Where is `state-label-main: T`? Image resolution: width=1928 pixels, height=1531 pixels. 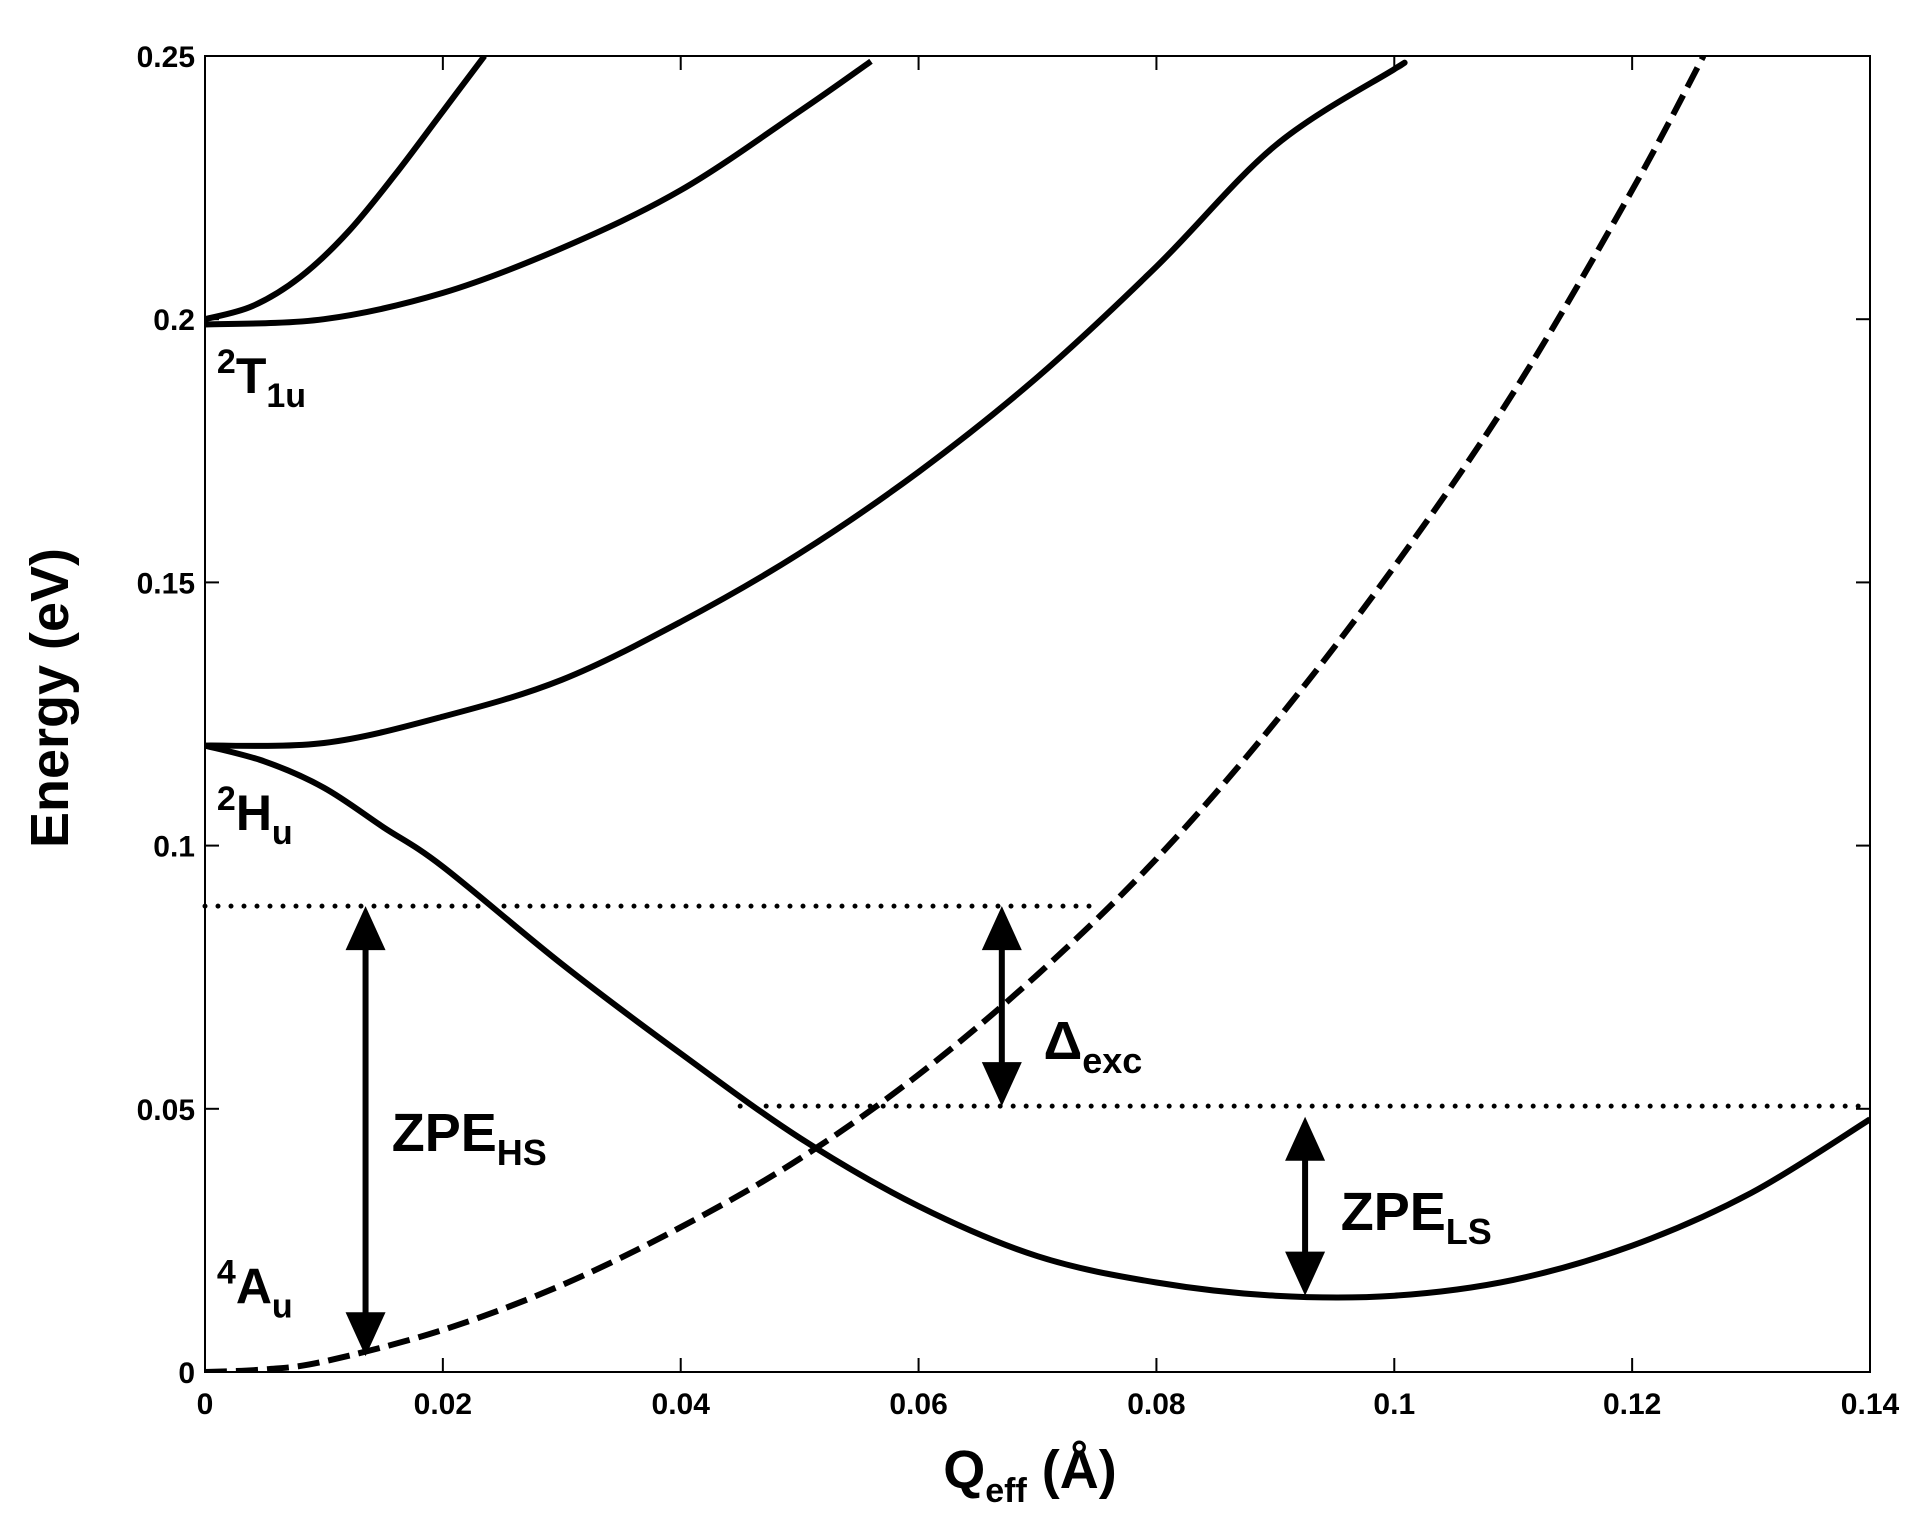 state-label-main: T is located at coordinates (251, 376).